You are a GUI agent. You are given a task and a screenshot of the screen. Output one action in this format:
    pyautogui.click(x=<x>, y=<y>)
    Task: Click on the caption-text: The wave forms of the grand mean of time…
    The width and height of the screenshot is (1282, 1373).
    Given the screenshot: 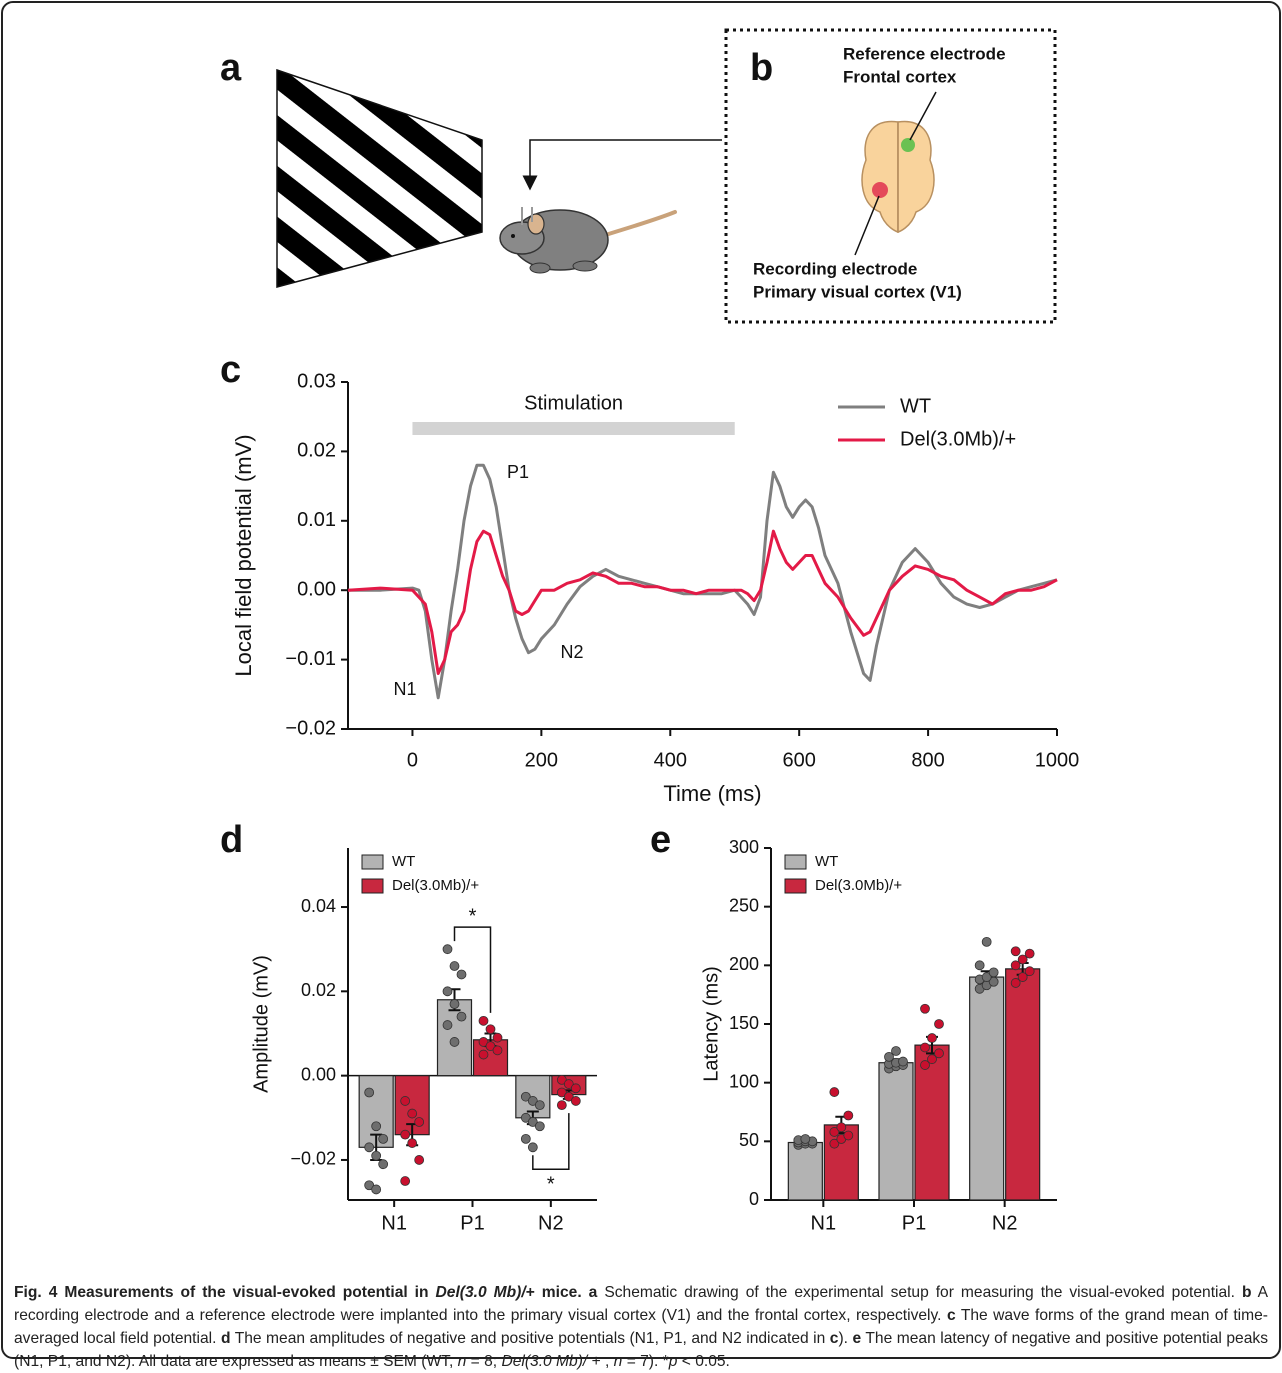 What is the action you would take?
    pyautogui.click(x=641, y=1327)
    